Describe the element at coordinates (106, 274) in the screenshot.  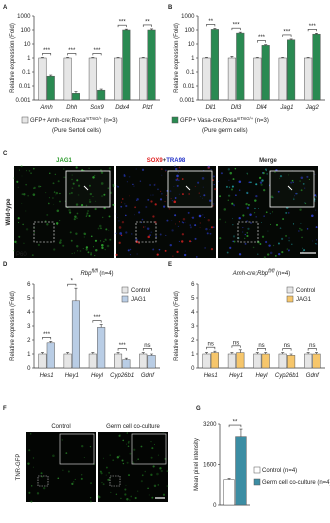
I see `title-suffix: (n=4)` at that location.